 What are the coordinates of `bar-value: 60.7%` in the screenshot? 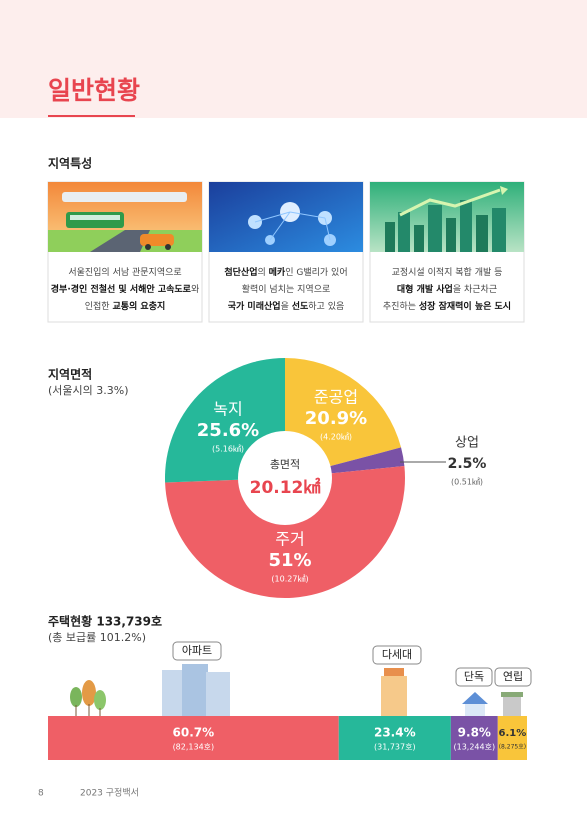 It's located at (194, 733).